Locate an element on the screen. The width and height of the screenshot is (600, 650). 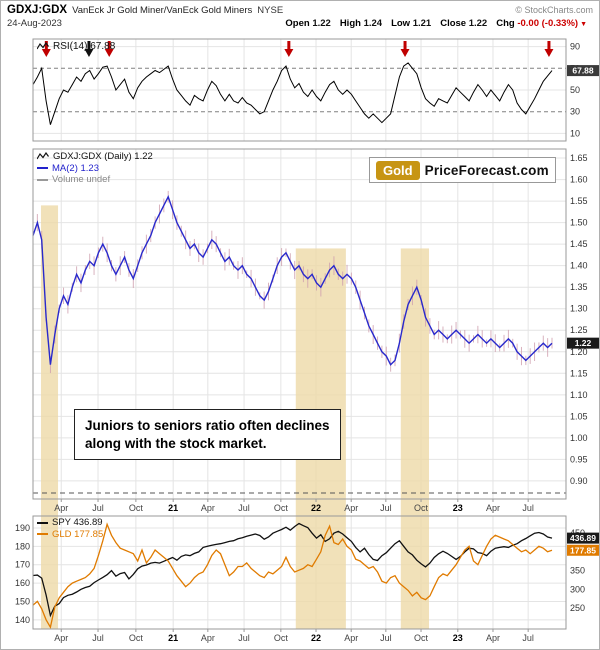
gld-legend: GLD 177.85 is located at coordinates (70, 535).